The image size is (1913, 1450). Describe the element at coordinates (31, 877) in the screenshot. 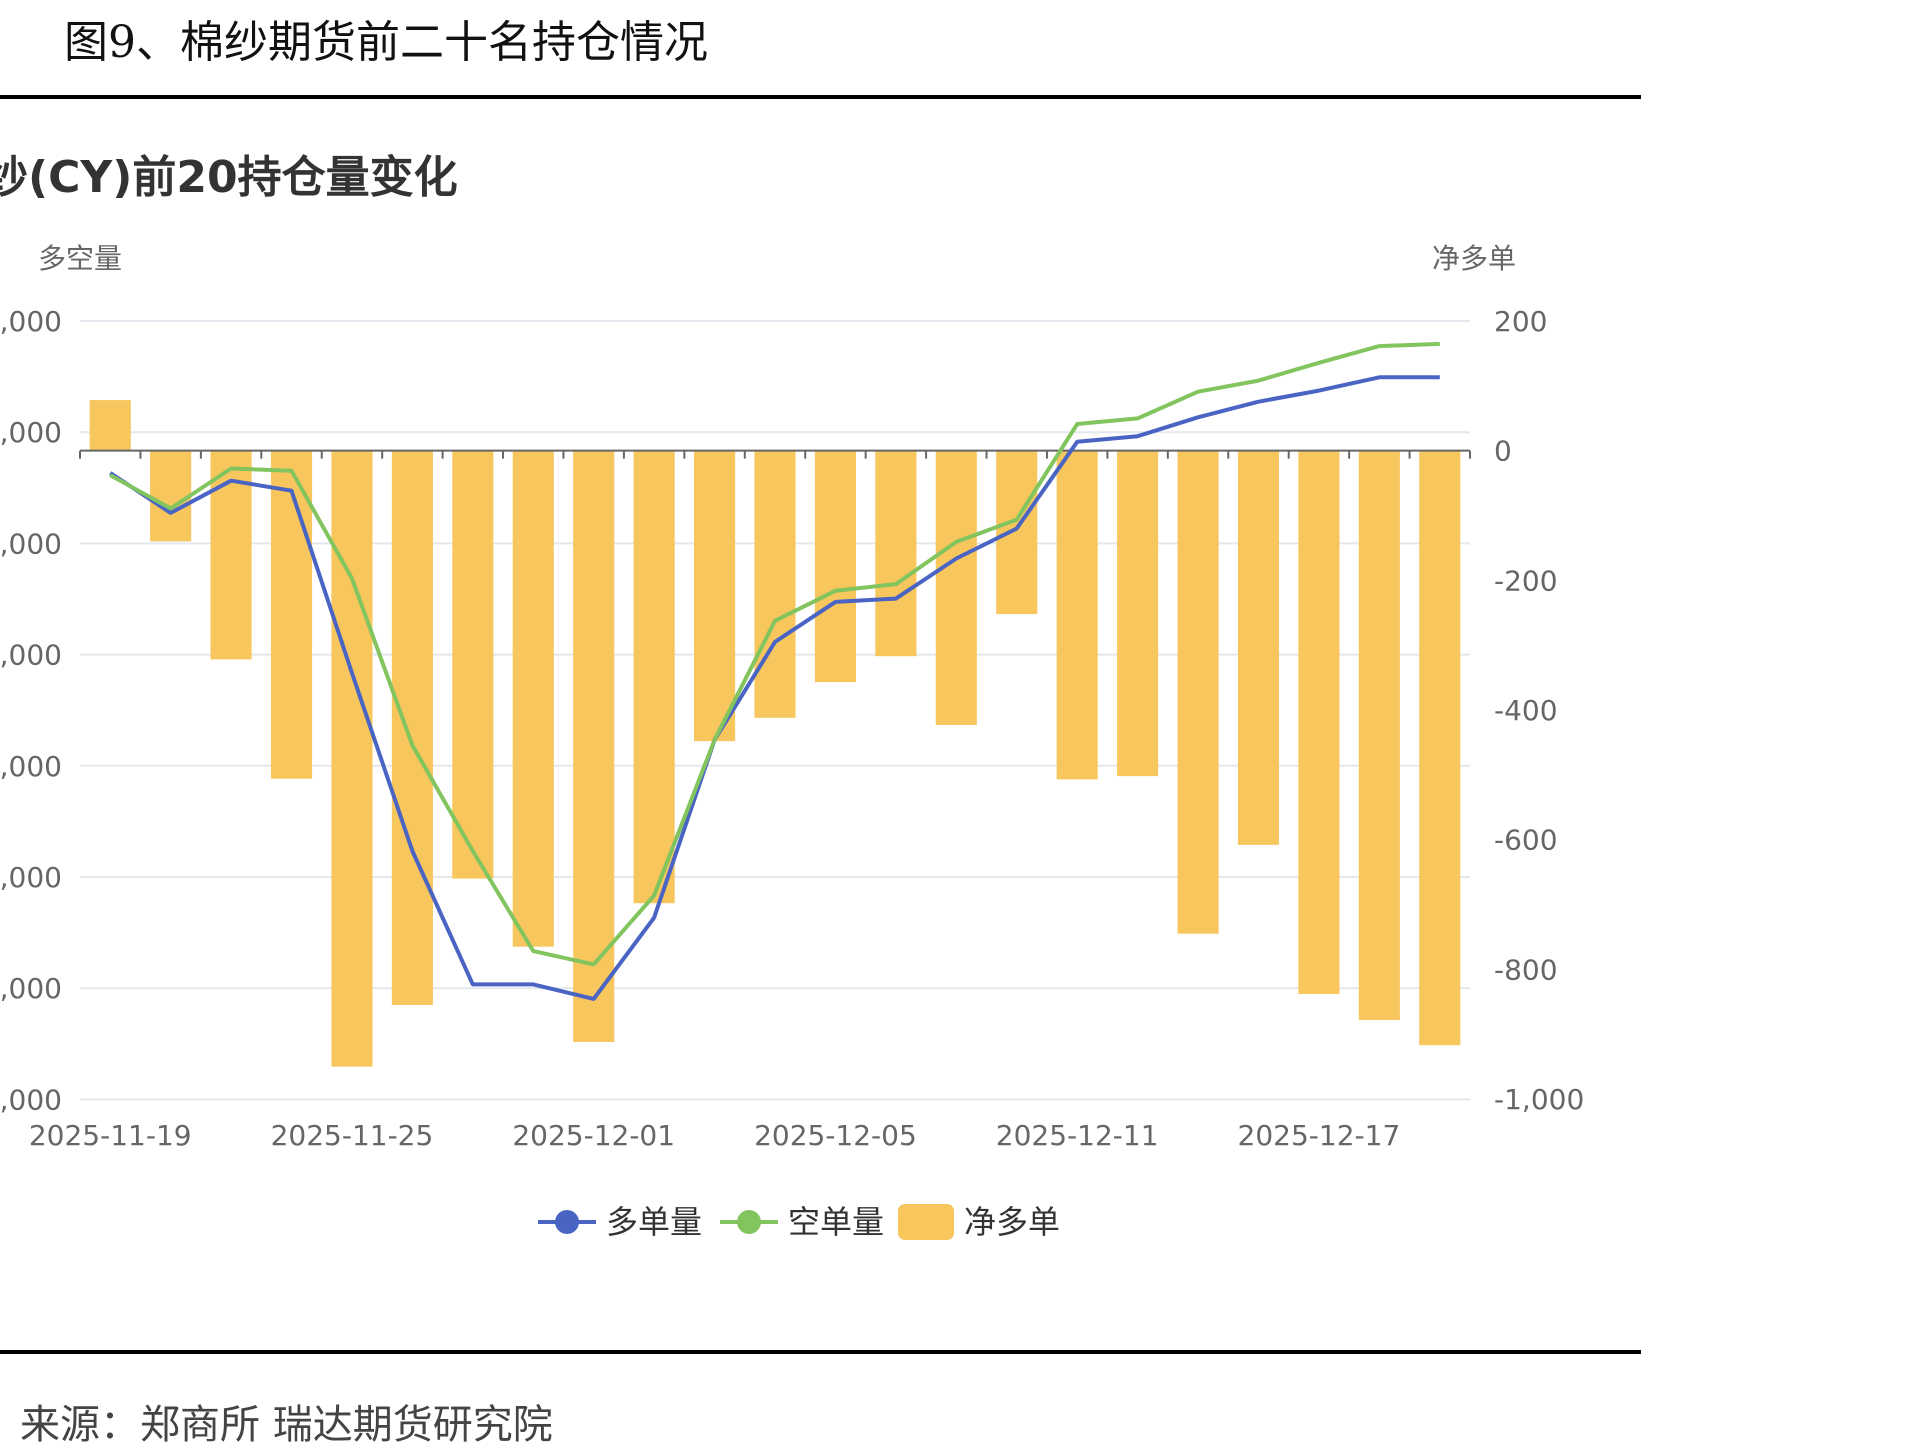

I see `left-tick-label: 9,000` at that location.